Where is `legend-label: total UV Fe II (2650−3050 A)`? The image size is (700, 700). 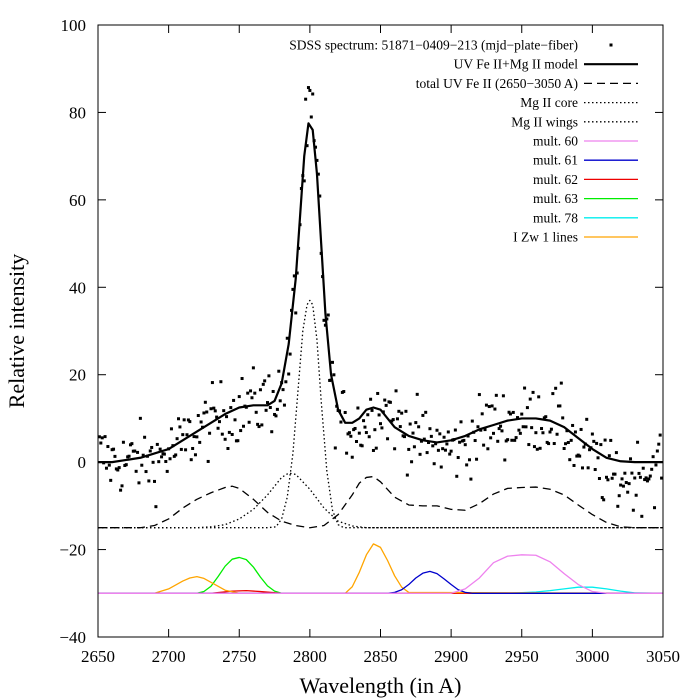
legend-label: total UV Fe II (2650−3050 A) is located at coordinates (497, 83).